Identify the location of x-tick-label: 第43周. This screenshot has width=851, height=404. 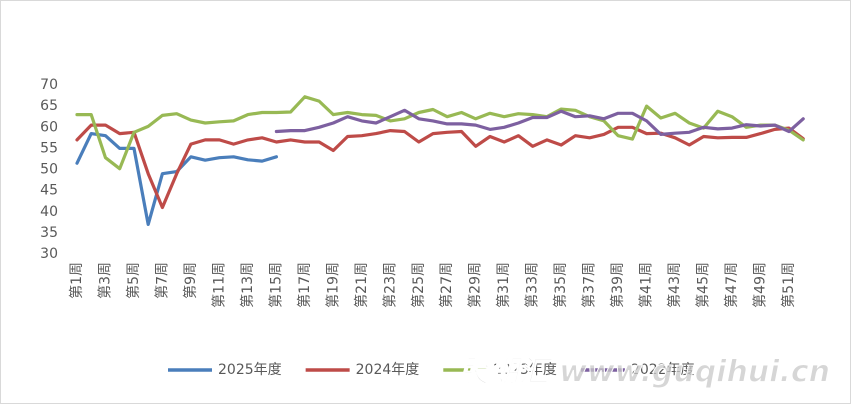
(674, 285).